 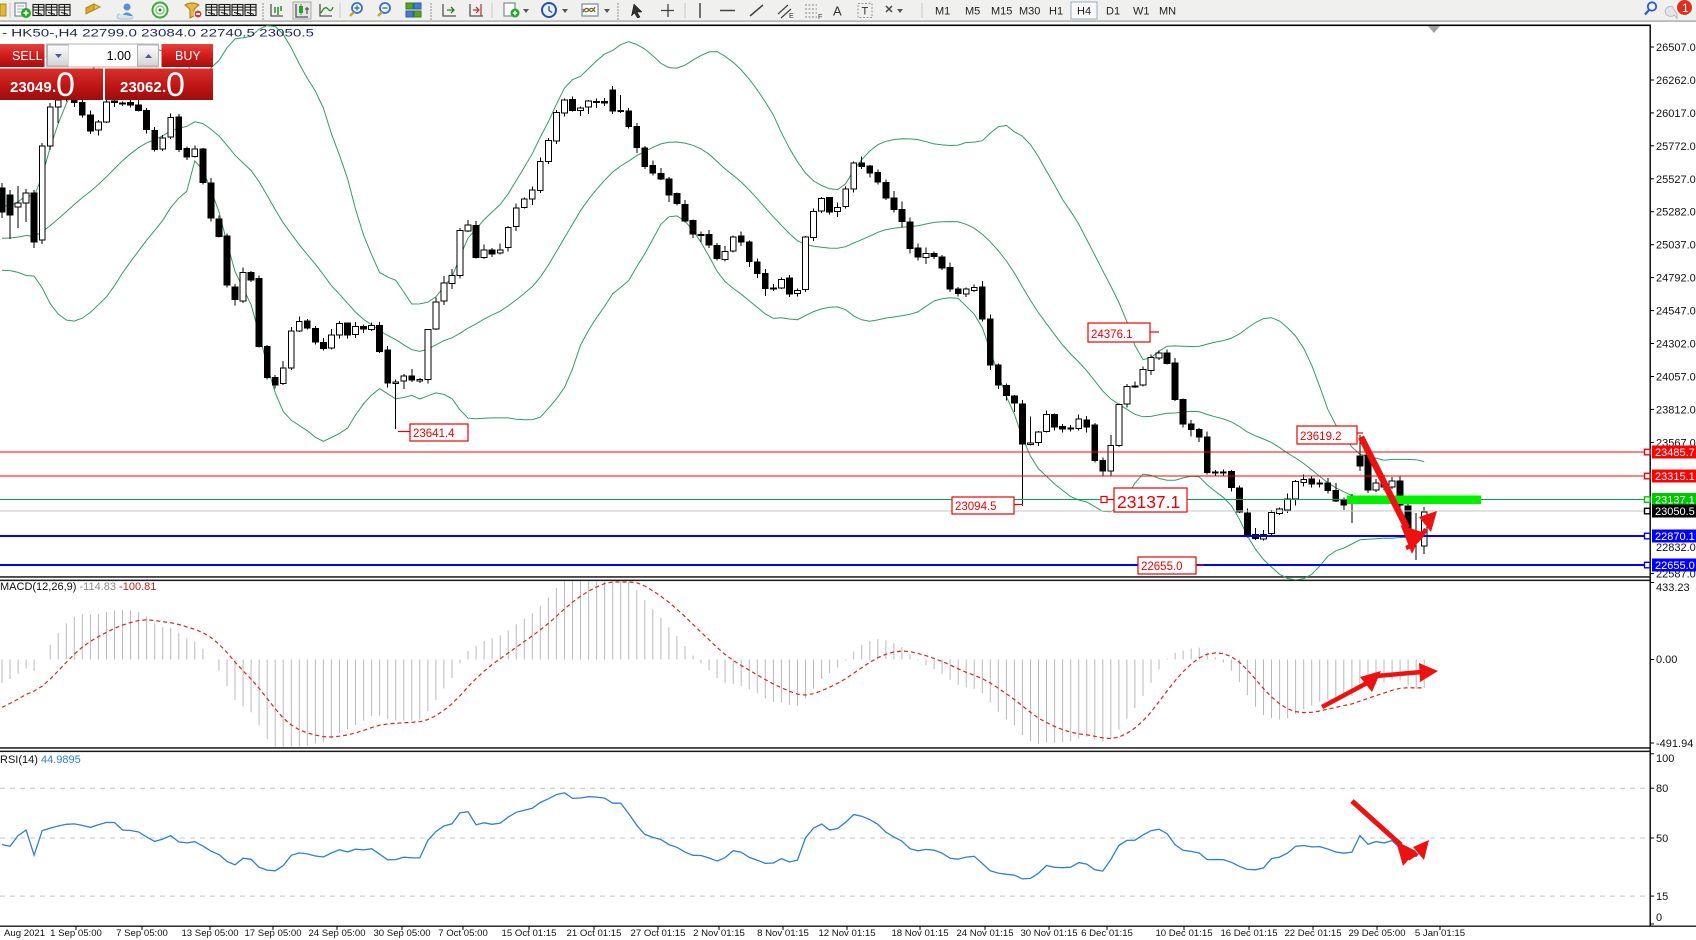 What do you see at coordinates (1676, 81) in the screenshot?
I see `svg-text: 26262.0` at bounding box center [1676, 81].